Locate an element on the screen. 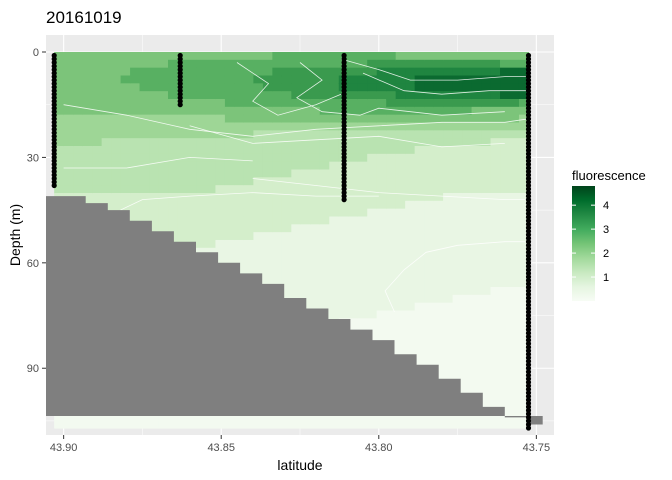  y-tick-label: 60 is located at coordinates (33, 264).